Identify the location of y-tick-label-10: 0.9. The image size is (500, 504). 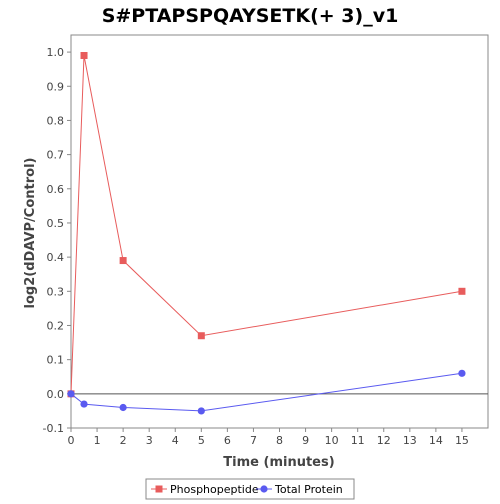
(56, 86).